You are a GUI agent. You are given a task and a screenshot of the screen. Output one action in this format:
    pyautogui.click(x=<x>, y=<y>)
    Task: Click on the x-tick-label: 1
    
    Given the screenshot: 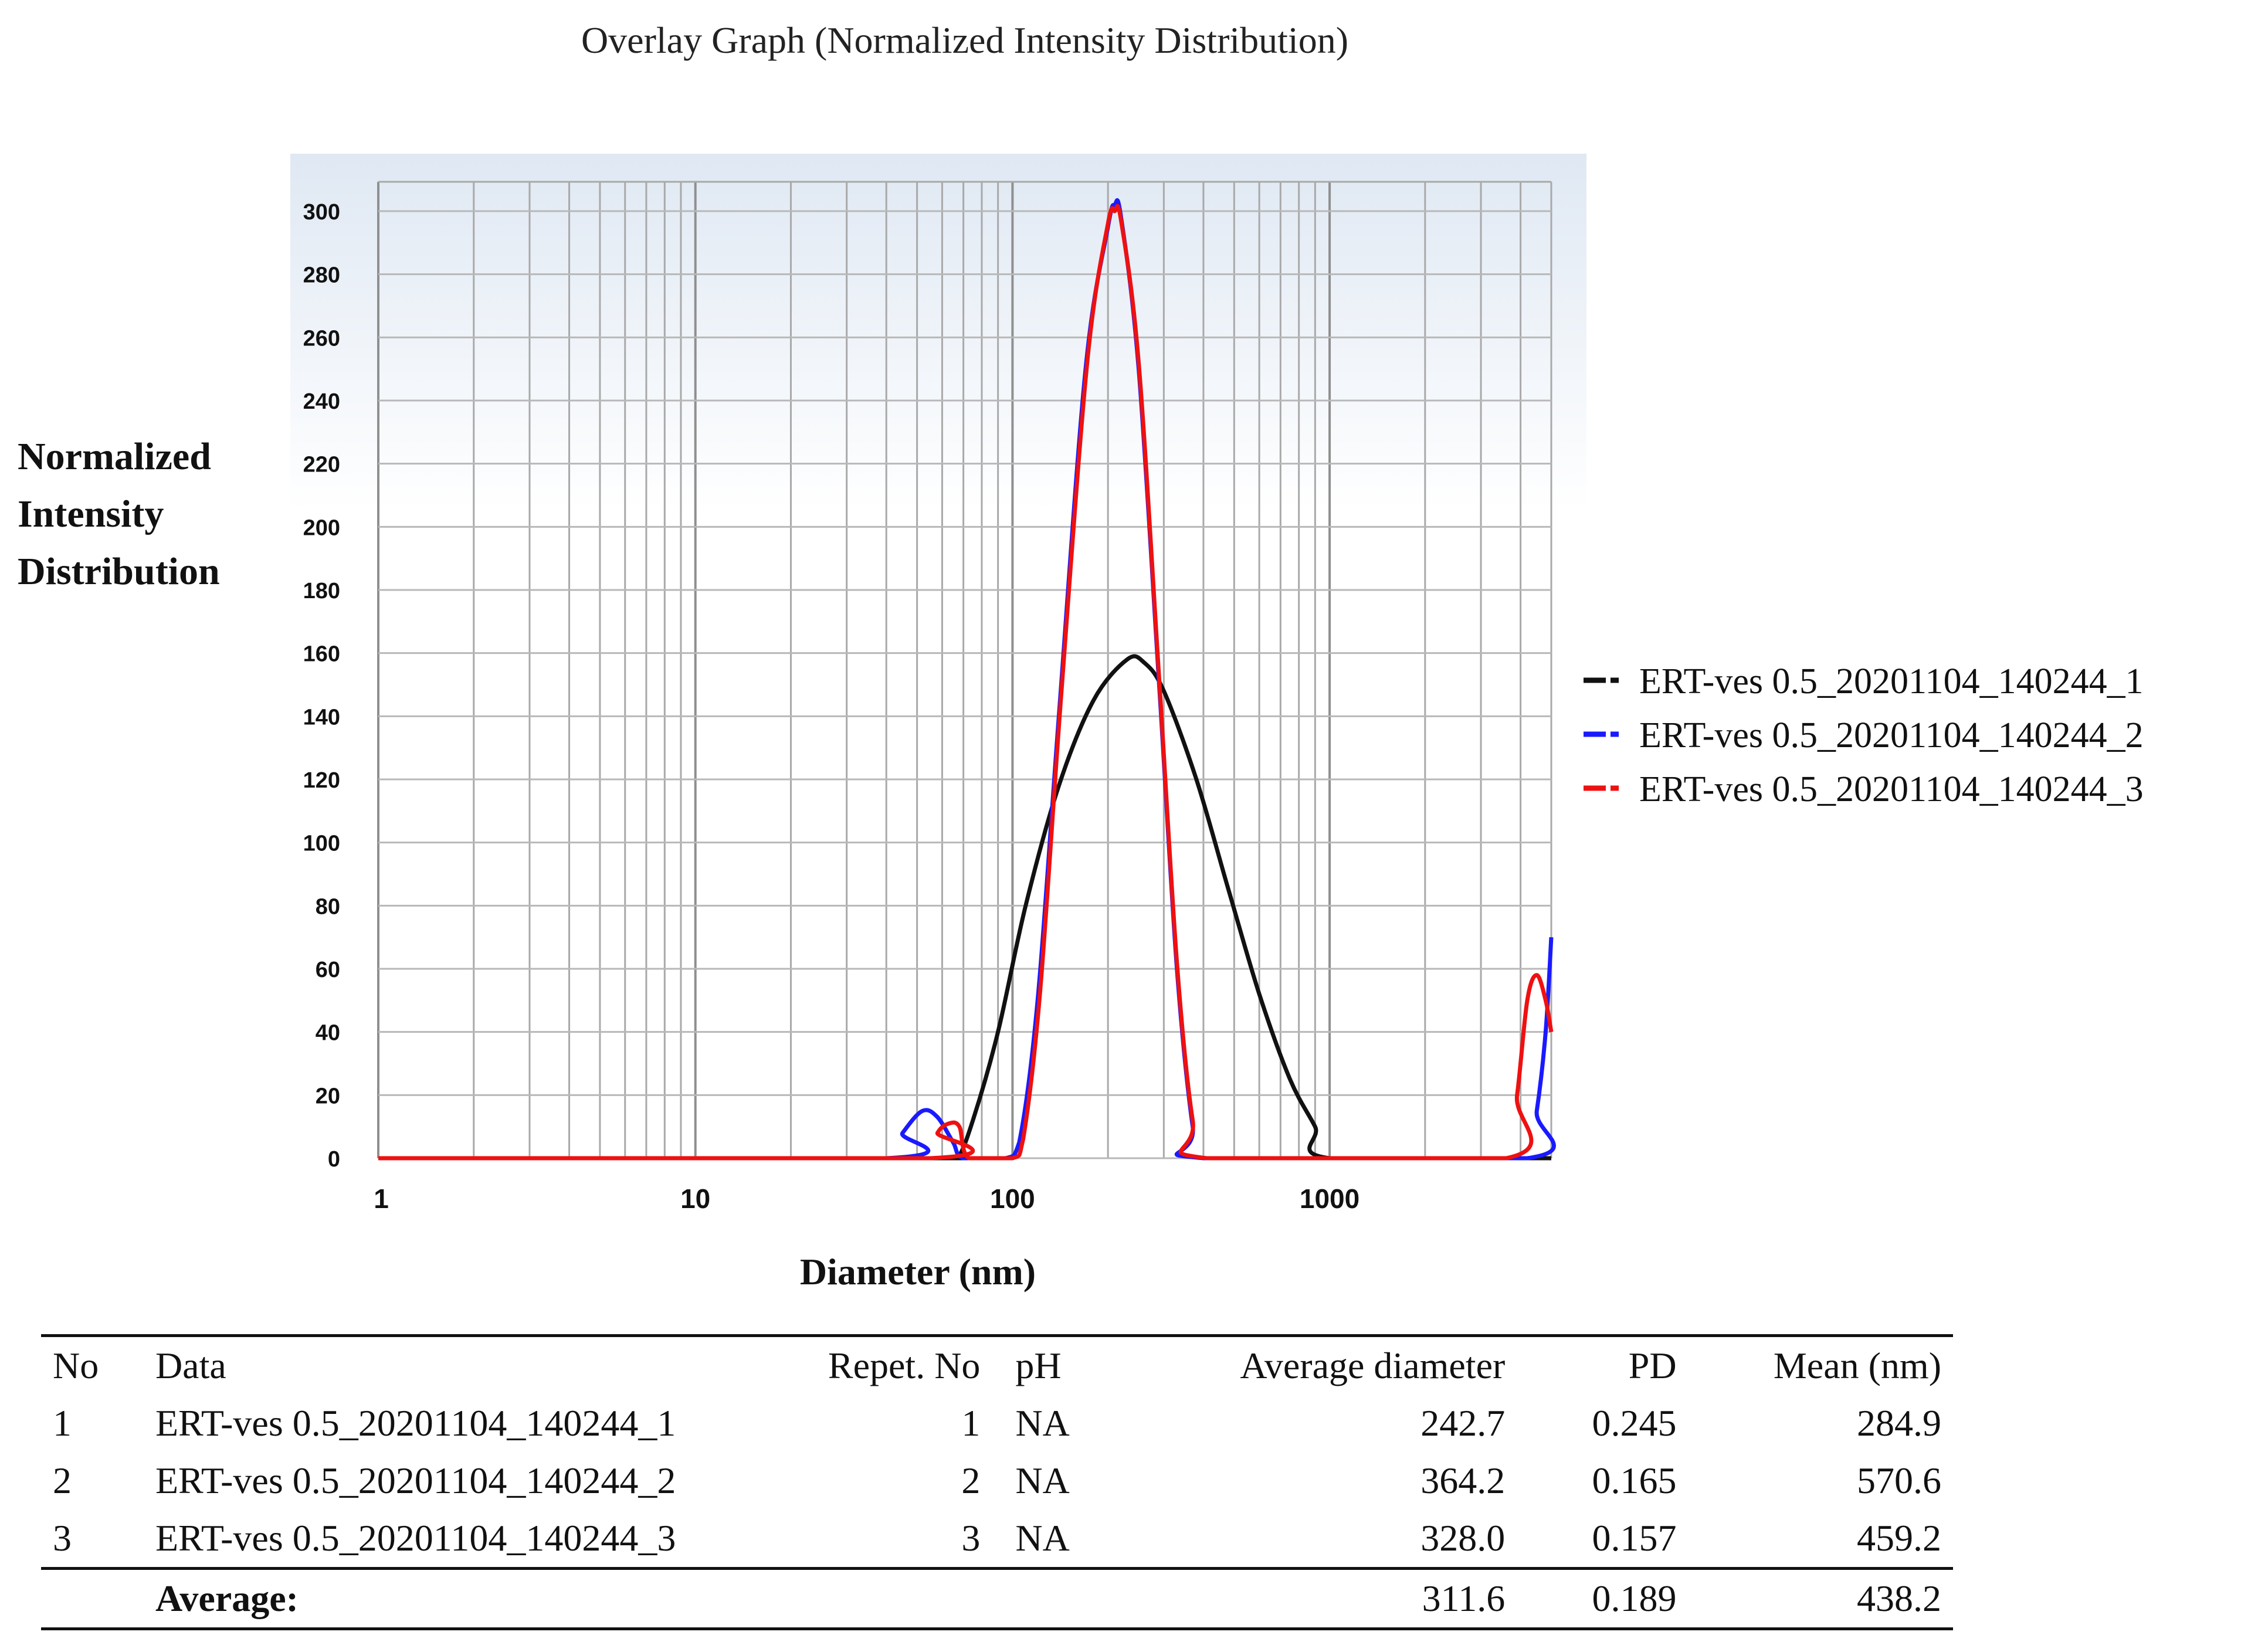 What is the action you would take?
    pyautogui.click(x=382, y=1198)
    